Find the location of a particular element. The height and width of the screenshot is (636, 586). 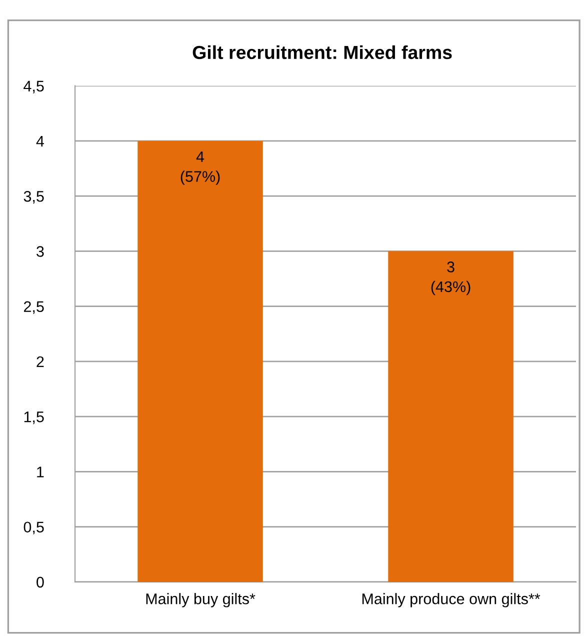

y-tick-label: 2,5 is located at coordinates (34, 307).